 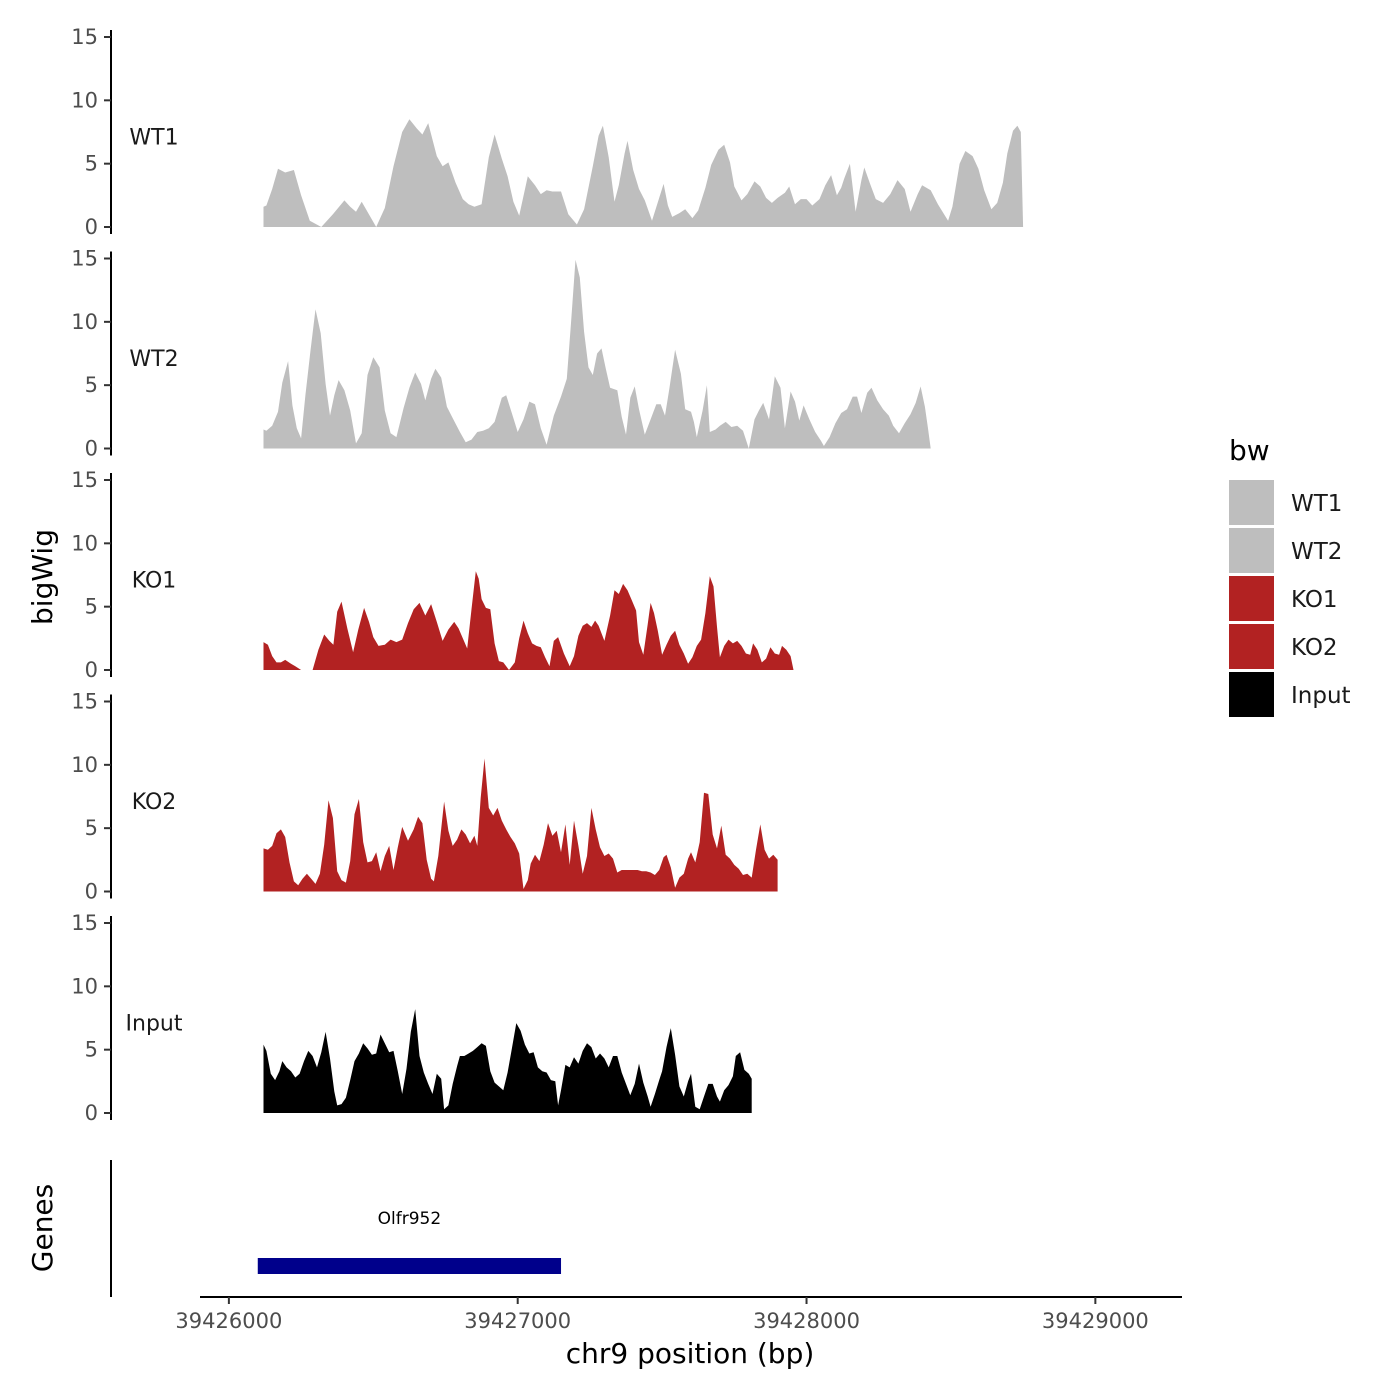 What do you see at coordinates (1249, 450) in the screenshot?
I see `legend-title: bw` at bounding box center [1249, 450].